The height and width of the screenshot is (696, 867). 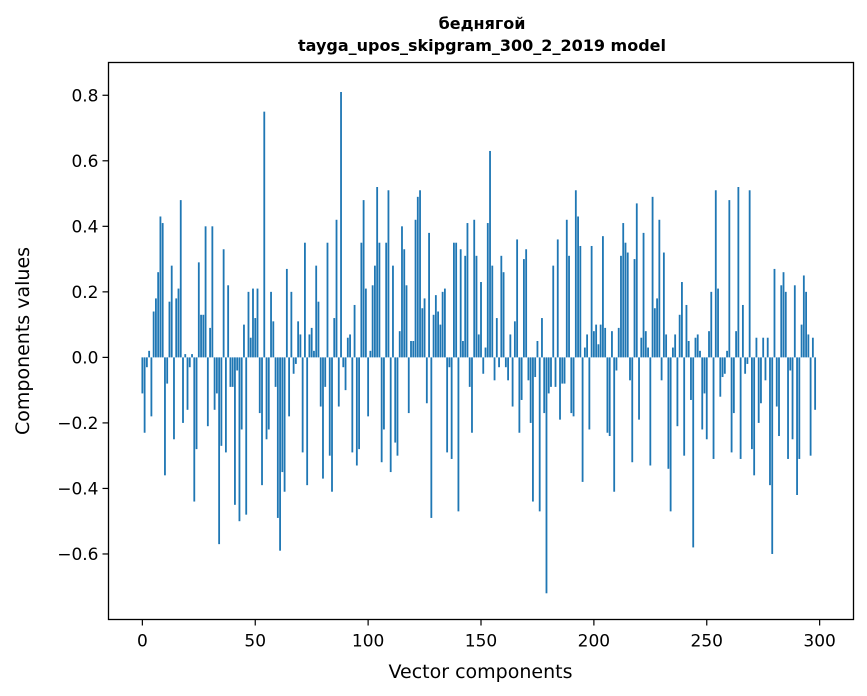 I want to click on x-axis-ticks: 0 50 100 150 200 250 300, so click(x=486, y=635).